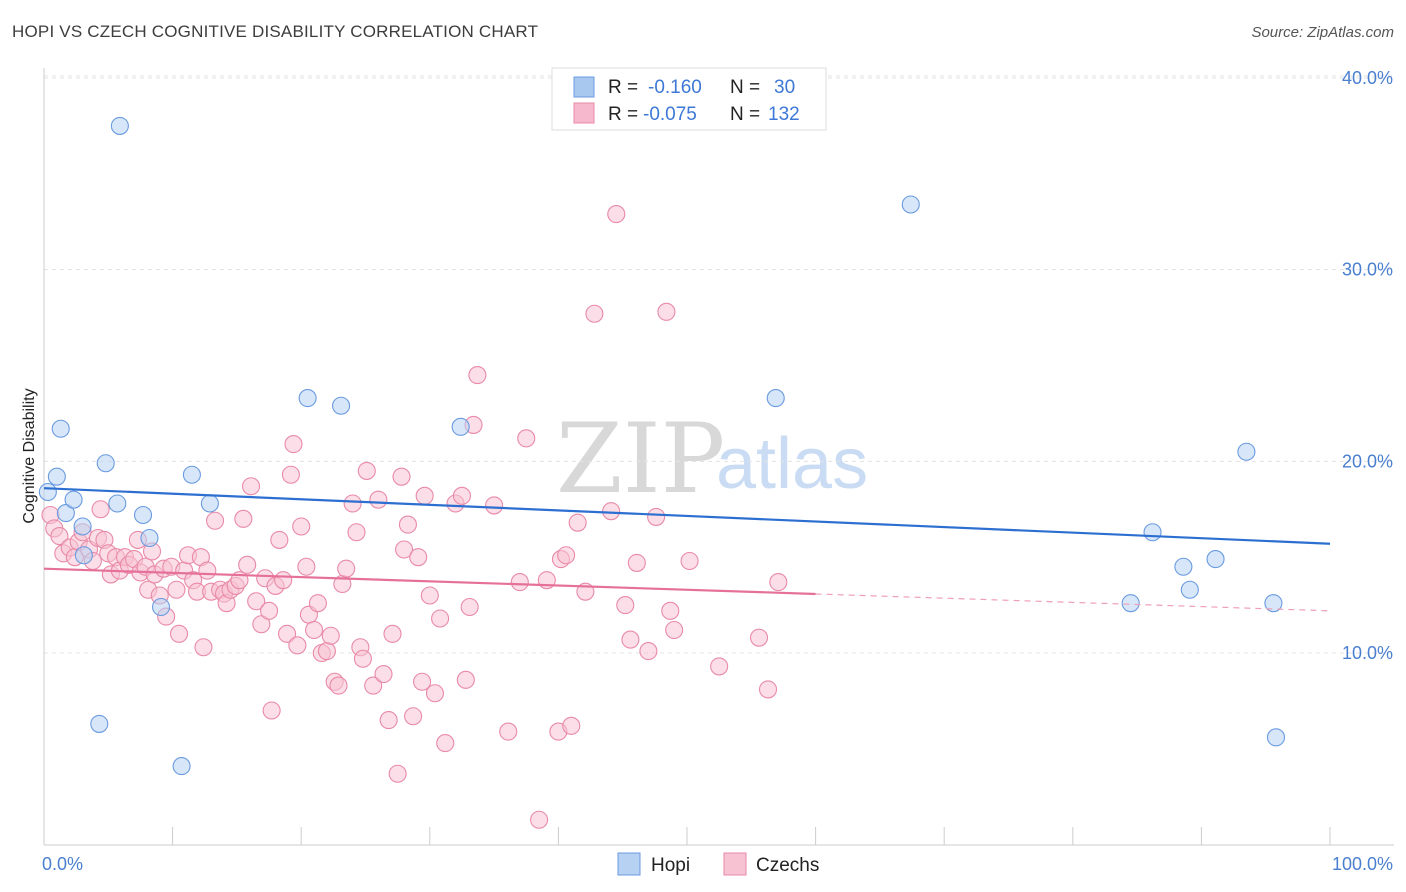 This screenshot has height=892, width=1406. Describe the element at coordinates (640, 459) in the screenshot. I see `watermark-zip: ZIP` at that location.